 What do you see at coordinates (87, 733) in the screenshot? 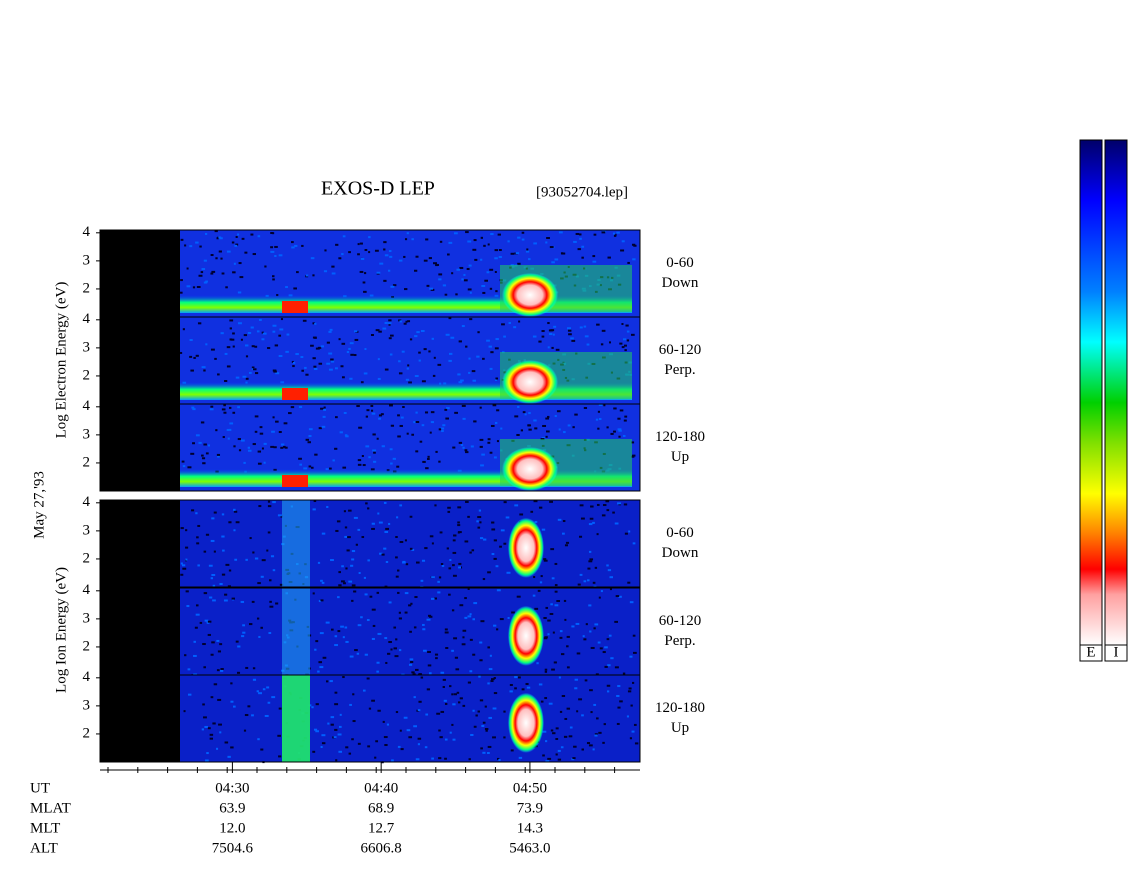
I see `y-tick-label: 2` at bounding box center [87, 733].